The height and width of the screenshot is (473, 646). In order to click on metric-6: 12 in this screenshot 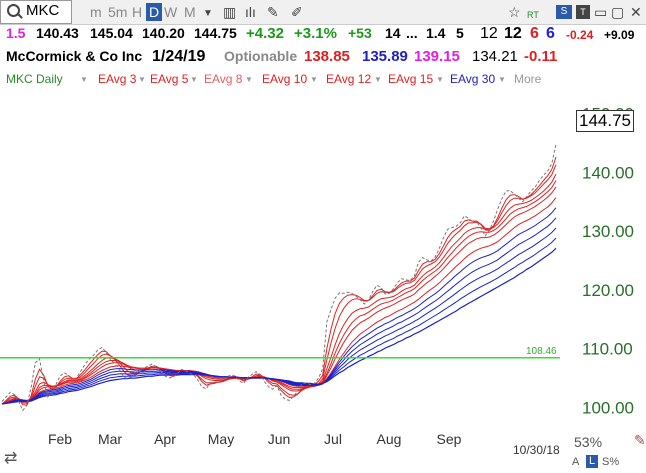, I will do `click(513, 33)`.